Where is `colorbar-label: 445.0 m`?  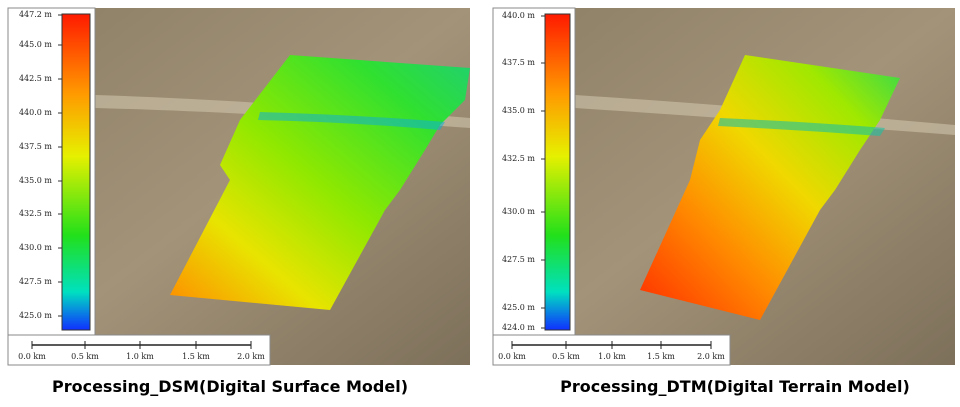 colorbar-label: 445.0 m is located at coordinates (35, 44).